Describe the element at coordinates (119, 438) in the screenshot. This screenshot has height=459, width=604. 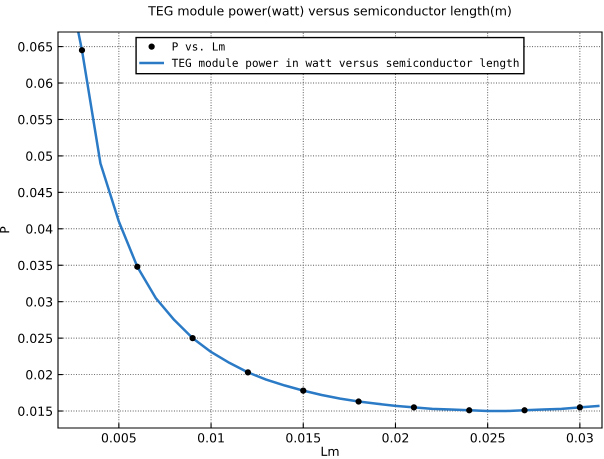
I see `x-tick-label: 0.005` at that location.